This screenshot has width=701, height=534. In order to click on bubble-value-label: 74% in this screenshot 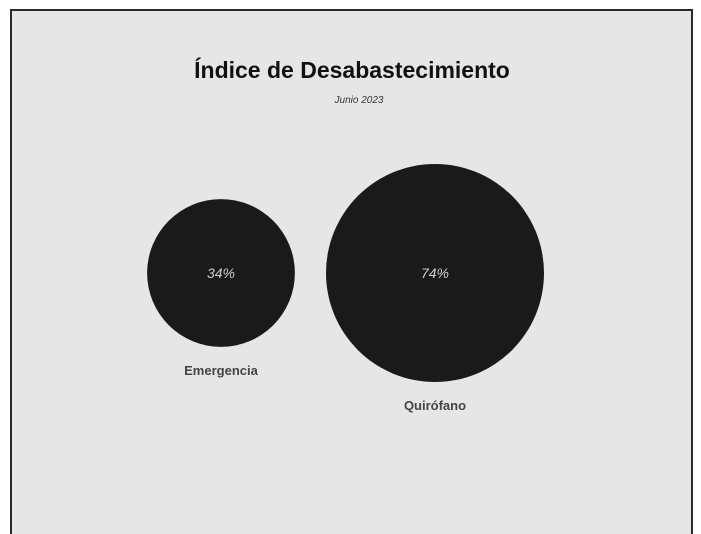, I will do `click(435, 273)`.